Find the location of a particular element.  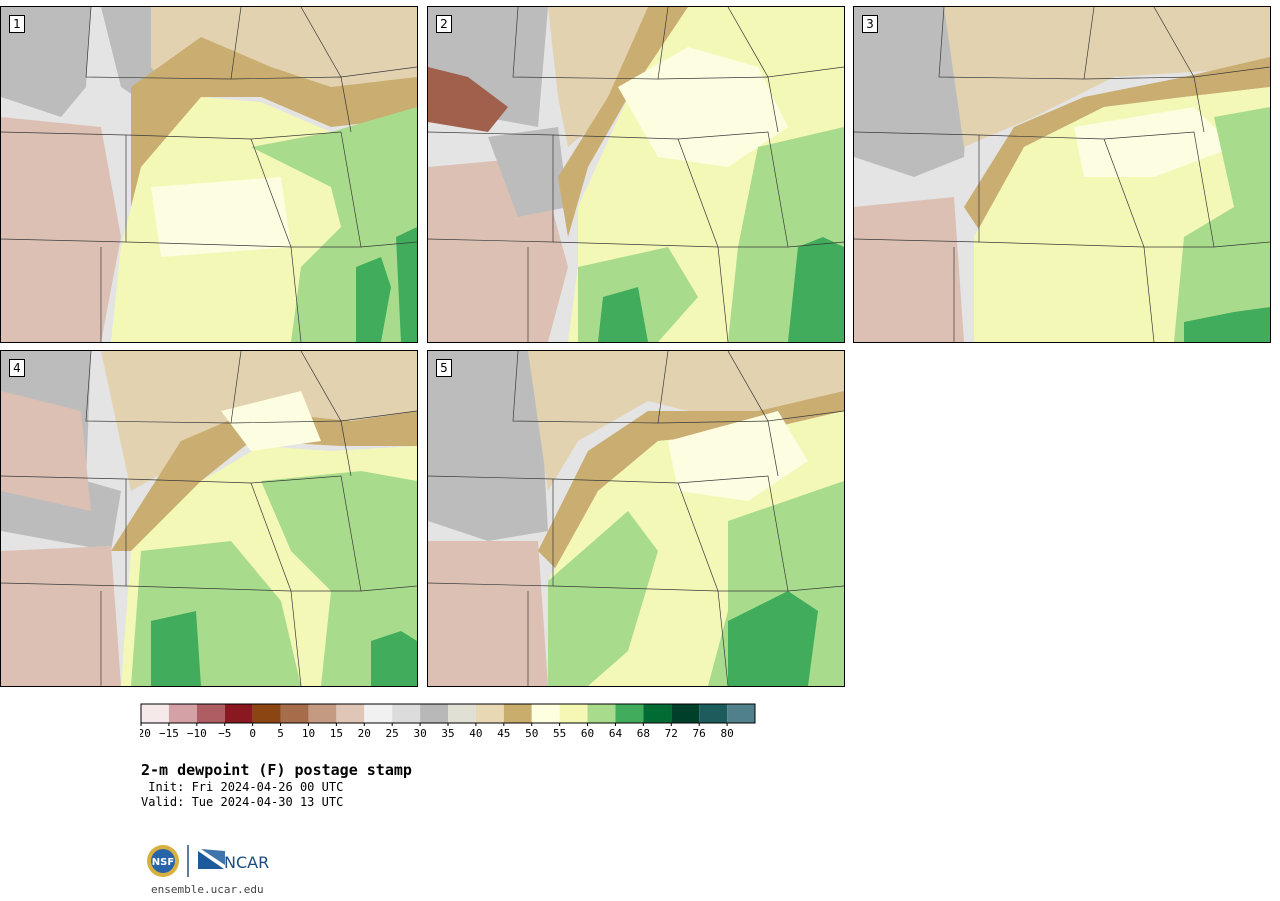

colorbar-tick-label: −10 is located at coordinates (197, 733).